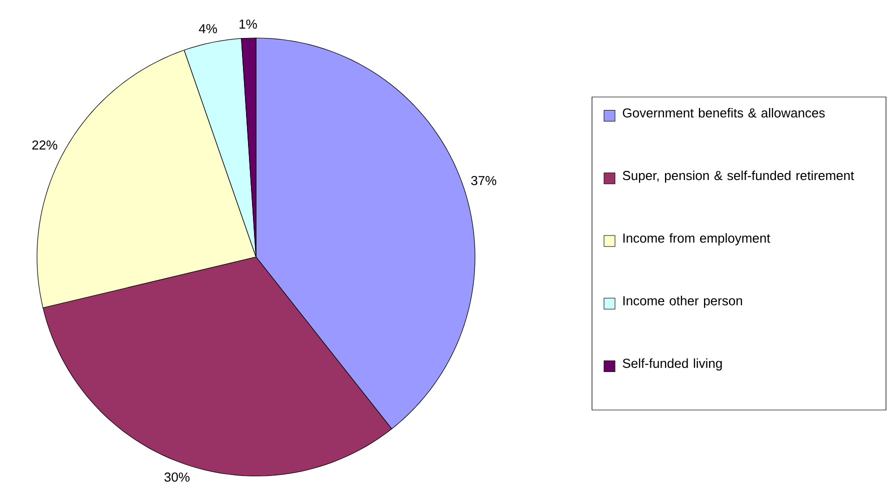 This screenshot has height=493, width=890. Describe the element at coordinates (672, 364) in the screenshot. I see `legend-label: Self-funded living` at that location.